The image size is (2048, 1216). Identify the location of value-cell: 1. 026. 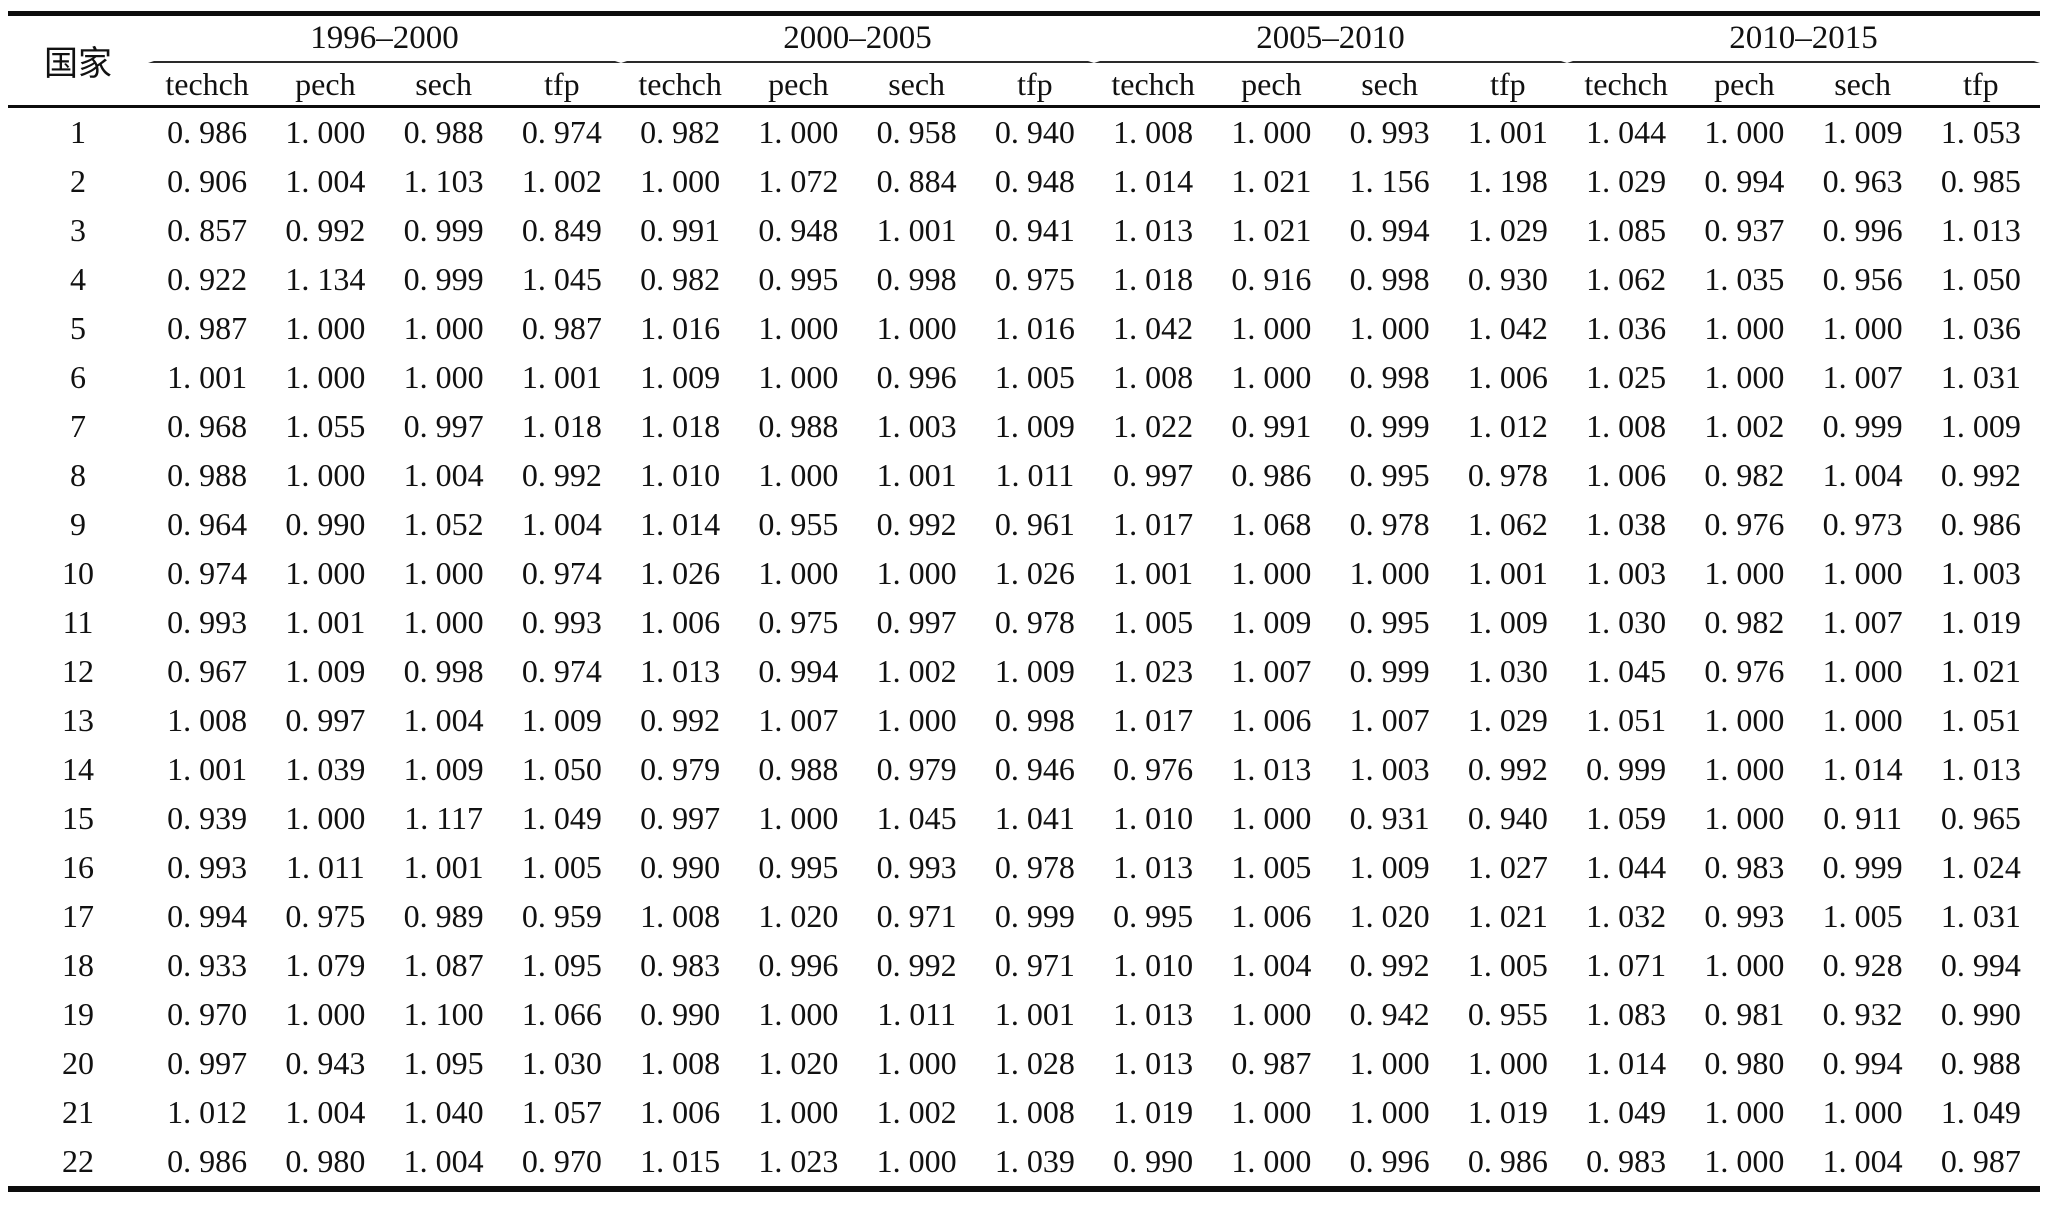
(680, 573).